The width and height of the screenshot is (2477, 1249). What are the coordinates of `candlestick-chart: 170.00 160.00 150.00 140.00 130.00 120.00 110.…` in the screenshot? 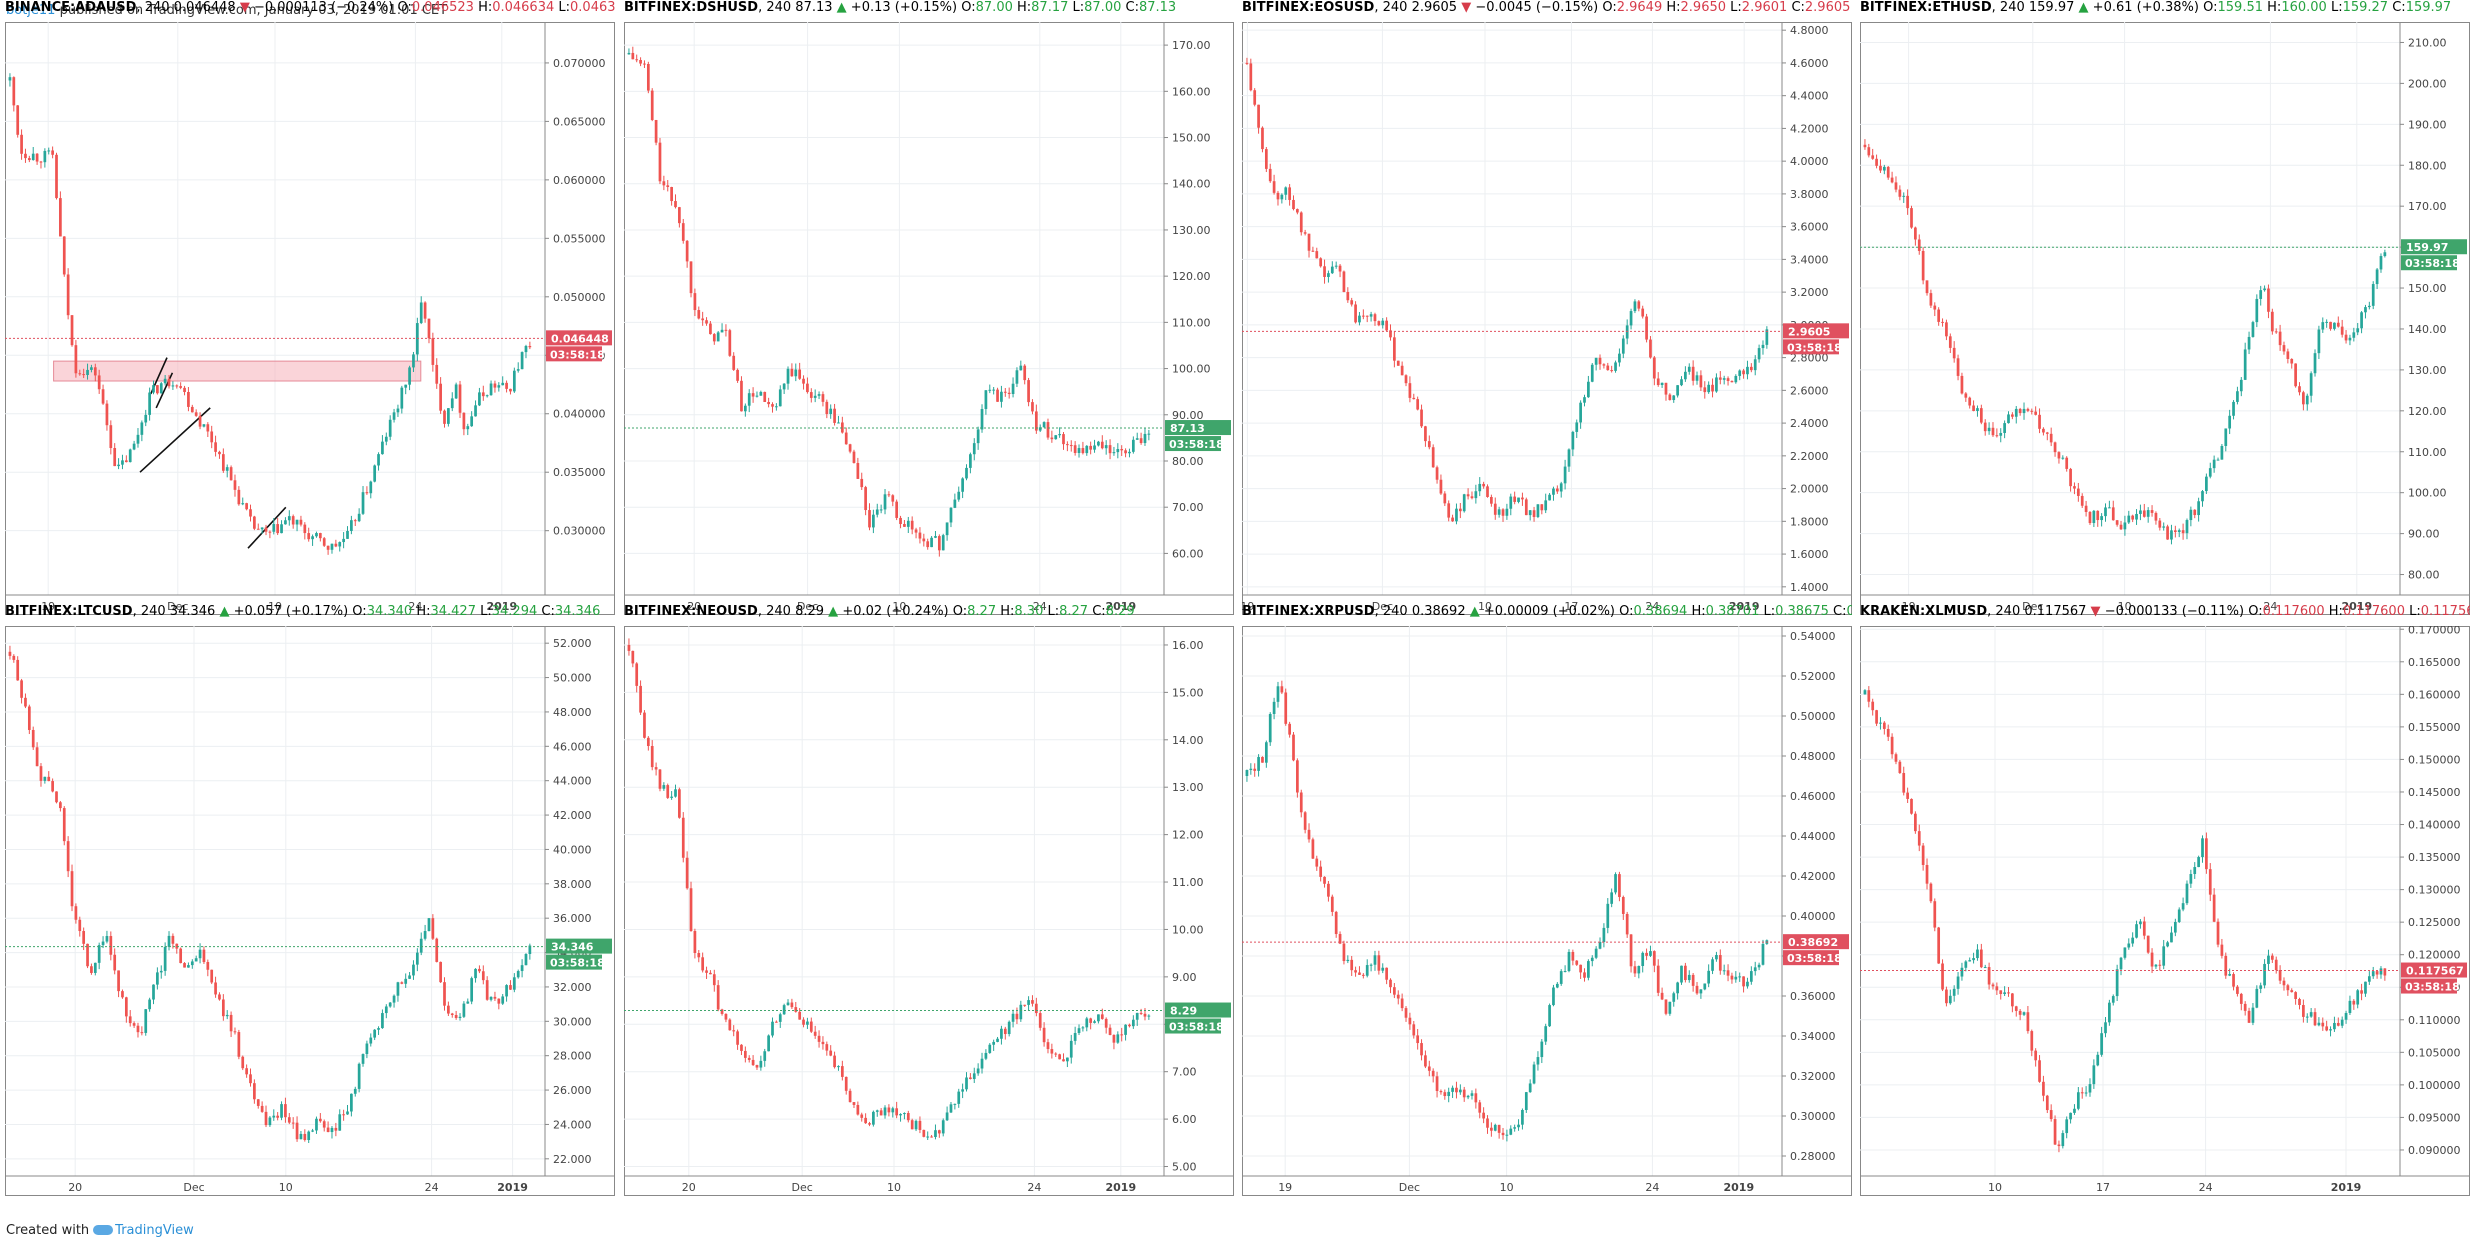 It's located at (929, 318).